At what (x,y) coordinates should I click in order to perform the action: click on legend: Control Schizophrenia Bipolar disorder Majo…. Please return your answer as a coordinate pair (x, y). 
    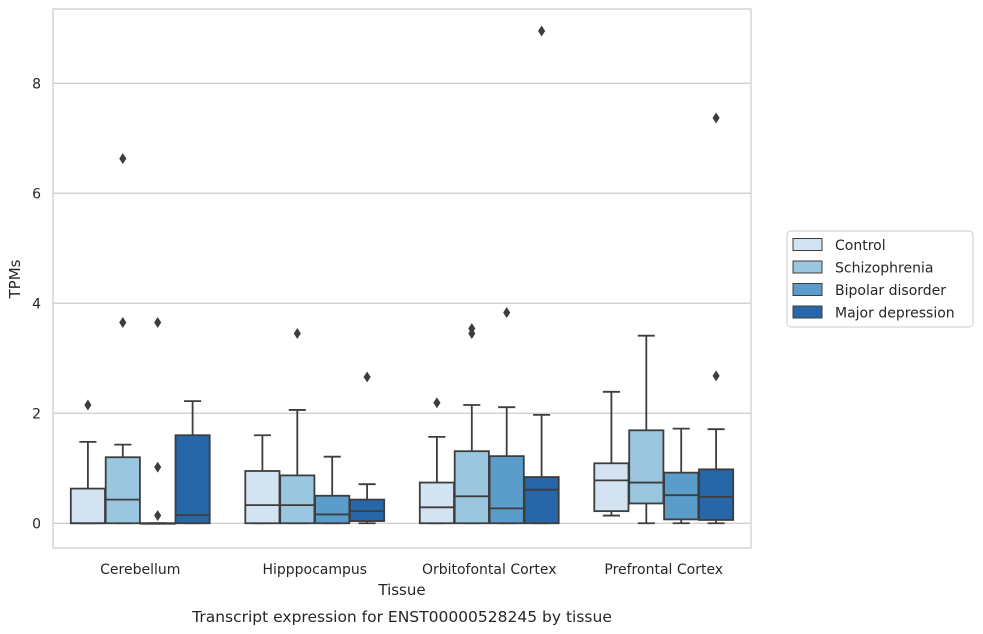
    Looking at the image, I should click on (880, 279).